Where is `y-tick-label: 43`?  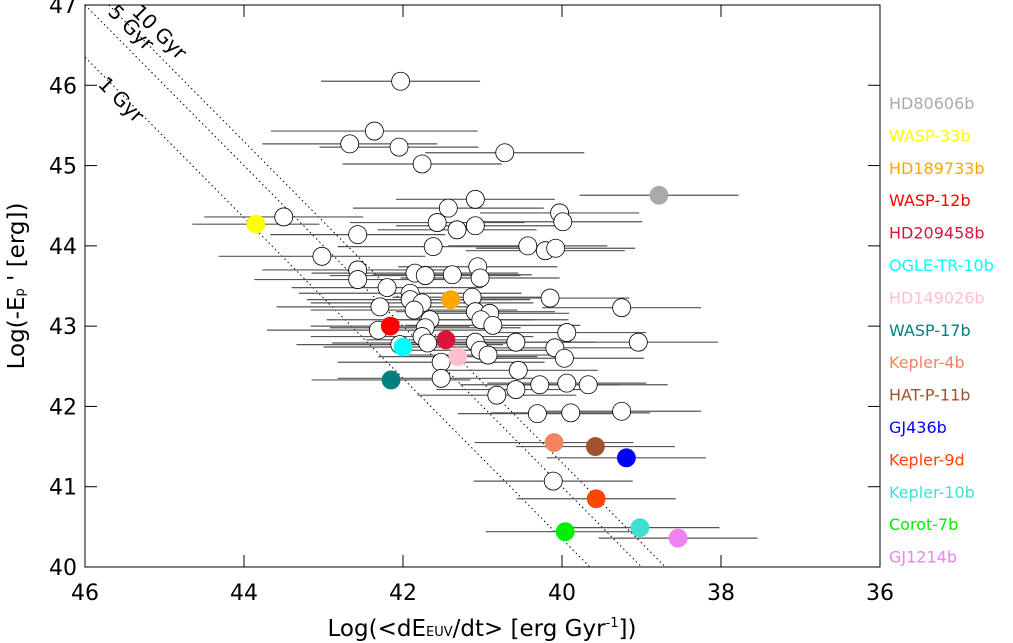
y-tick-label: 43 is located at coordinates (63, 327).